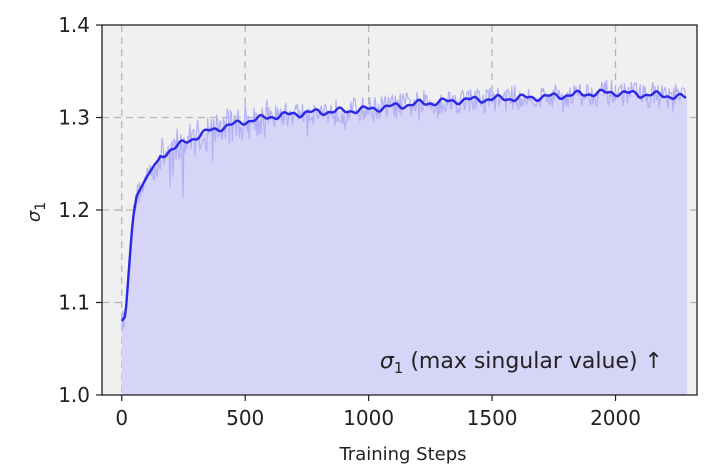  What do you see at coordinates (74, 395) in the screenshot?
I see `y-tick-label-0: 1.0` at bounding box center [74, 395].